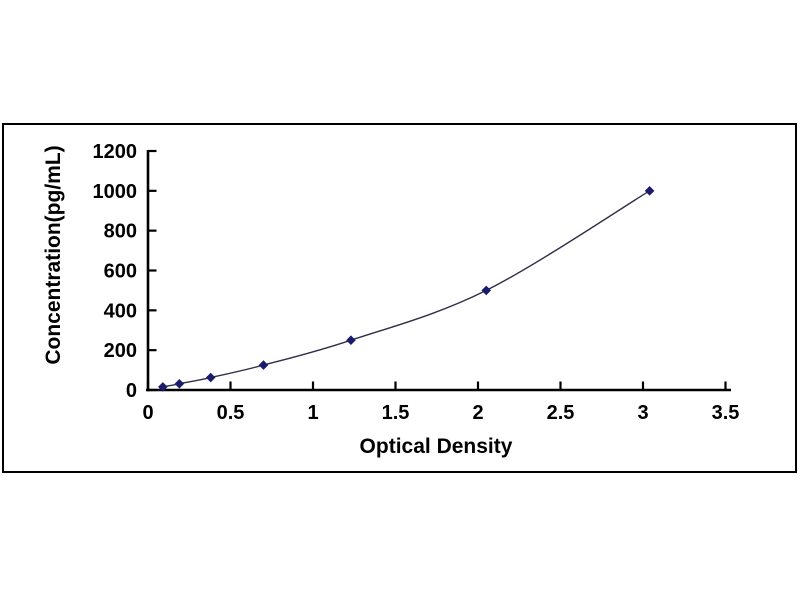 The height and width of the screenshot is (600, 800). What do you see at coordinates (726, 413) in the screenshot?
I see `x-tick-label: 3.5` at bounding box center [726, 413].